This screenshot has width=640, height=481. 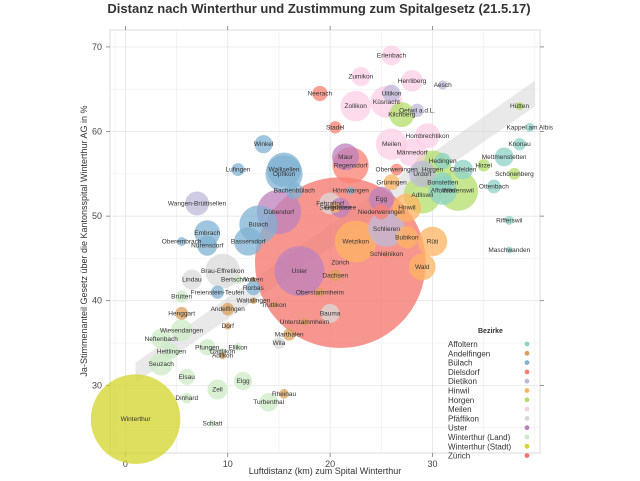 What do you see at coordinates (460, 363) in the screenshot?
I see `legend-label: Bülach` at bounding box center [460, 363].